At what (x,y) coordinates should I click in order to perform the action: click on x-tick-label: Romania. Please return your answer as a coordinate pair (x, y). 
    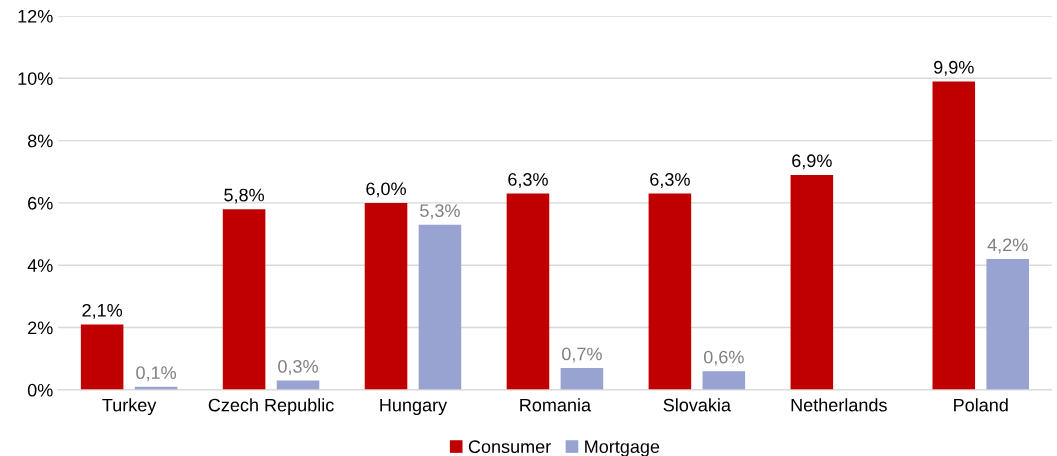
    Looking at the image, I should click on (556, 405).